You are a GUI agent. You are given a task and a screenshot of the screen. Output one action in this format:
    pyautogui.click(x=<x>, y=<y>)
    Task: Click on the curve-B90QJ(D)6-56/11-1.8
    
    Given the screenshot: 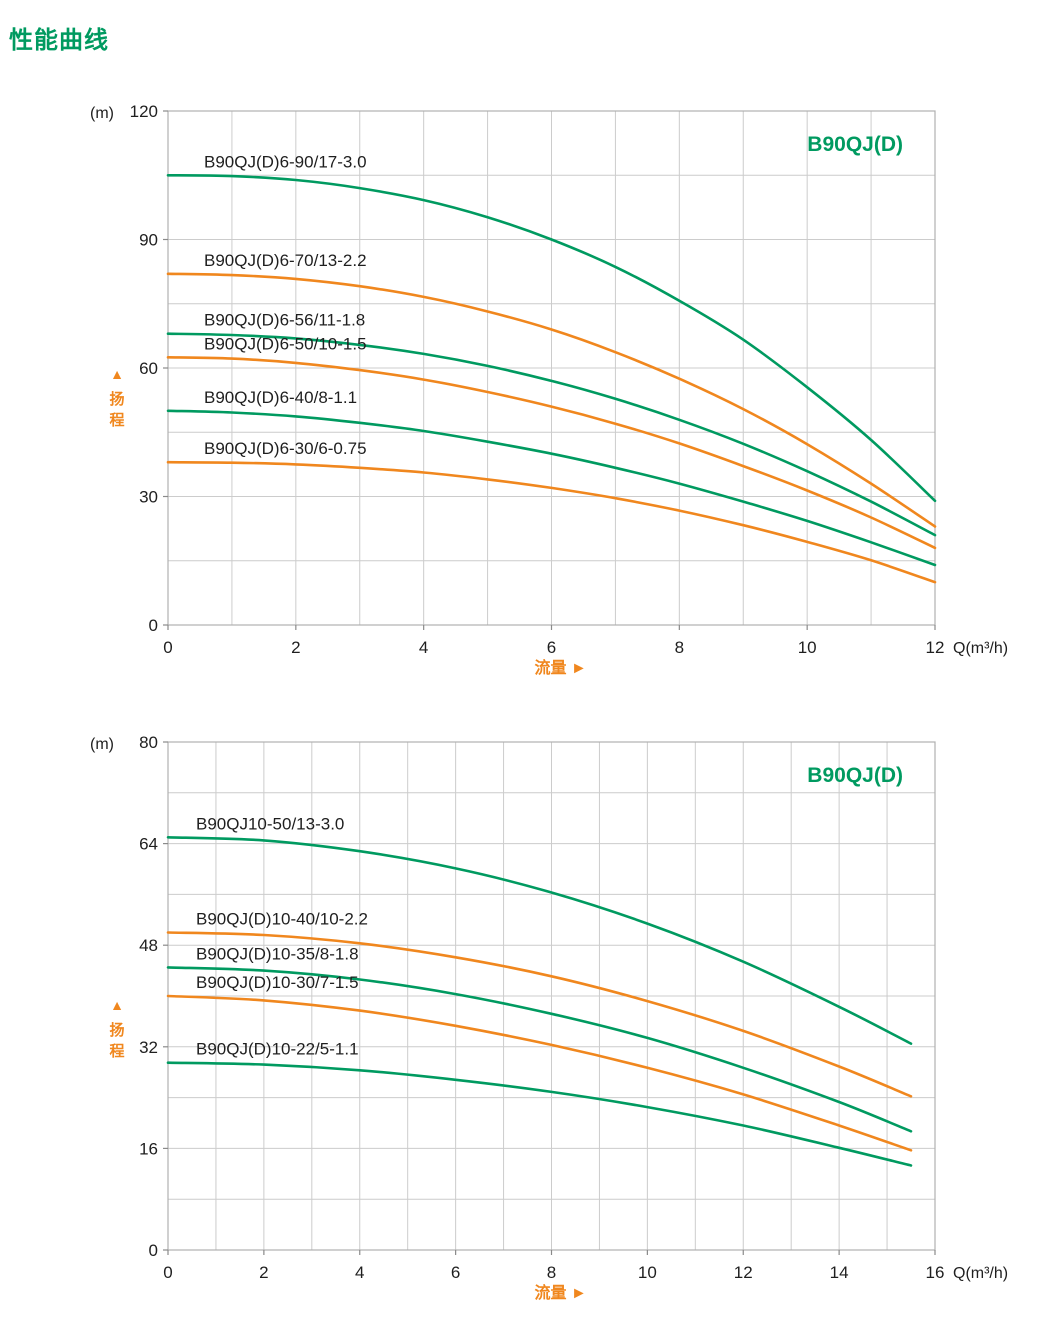 What is the action you would take?
    pyautogui.click(x=551, y=434)
    